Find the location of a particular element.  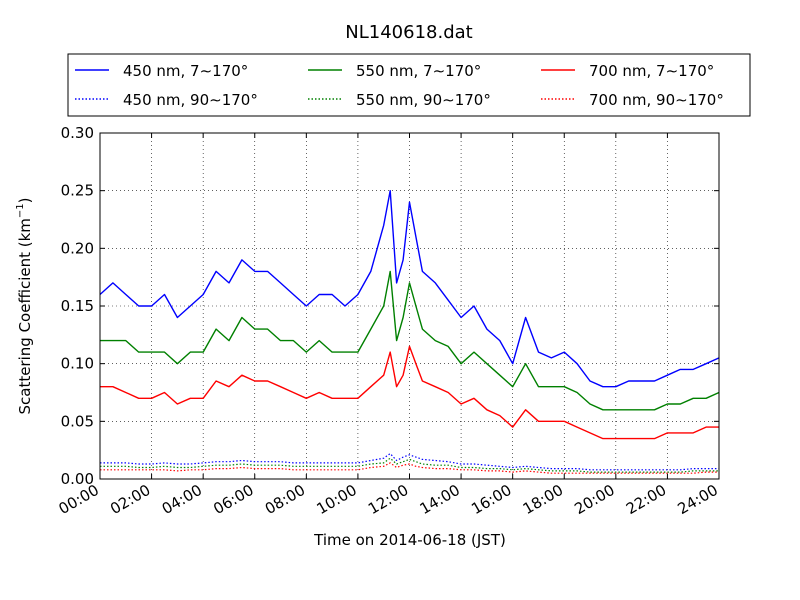

x-tick-label: 22:00 is located at coordinates (646, 499).